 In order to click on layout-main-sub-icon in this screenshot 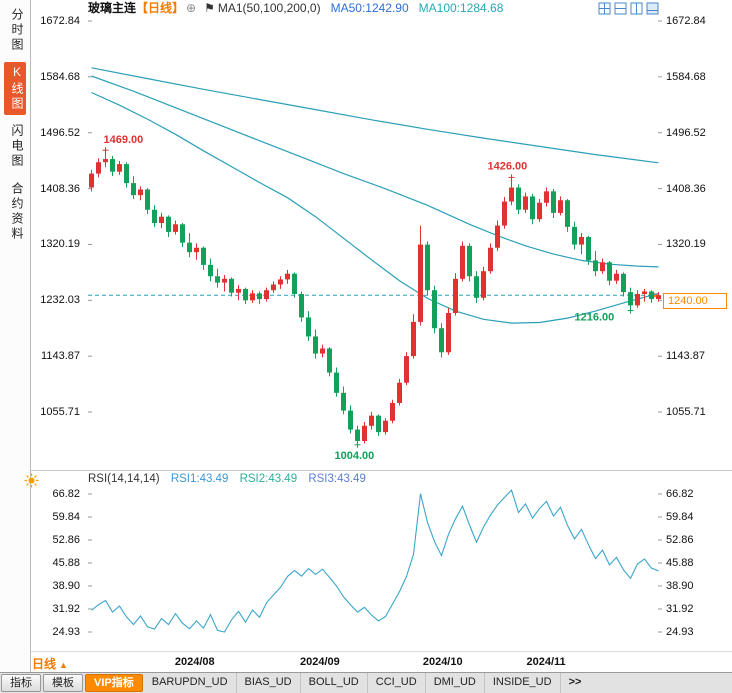, I will do `click(652, 8)`.